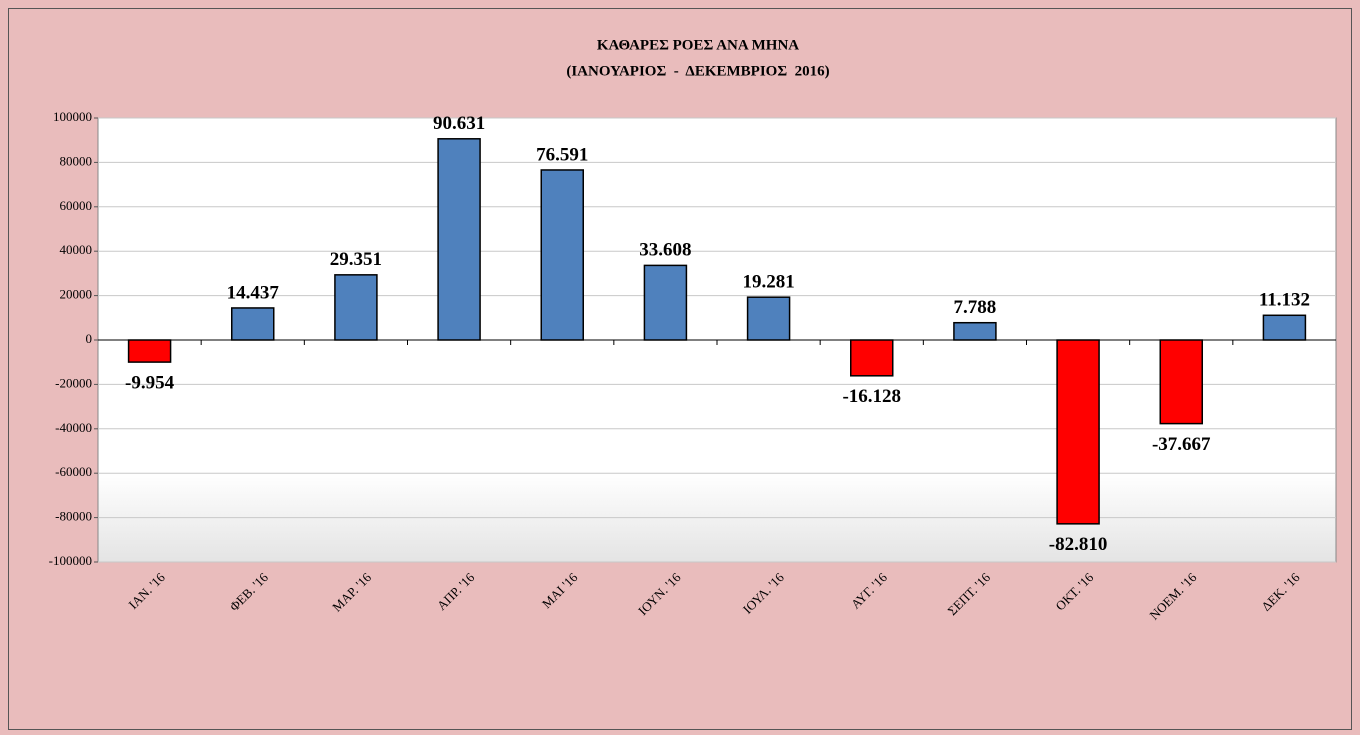 This screenshot has height=735, width=1360. Describe the element at coordinates (697, 71) in the screenshot. I see `chart-subtitle: (ΙΑΝΟΥΑΡΙΟΣ - ΔΕΚΕΜΒΡΙΟΣ 2016)` at that location.